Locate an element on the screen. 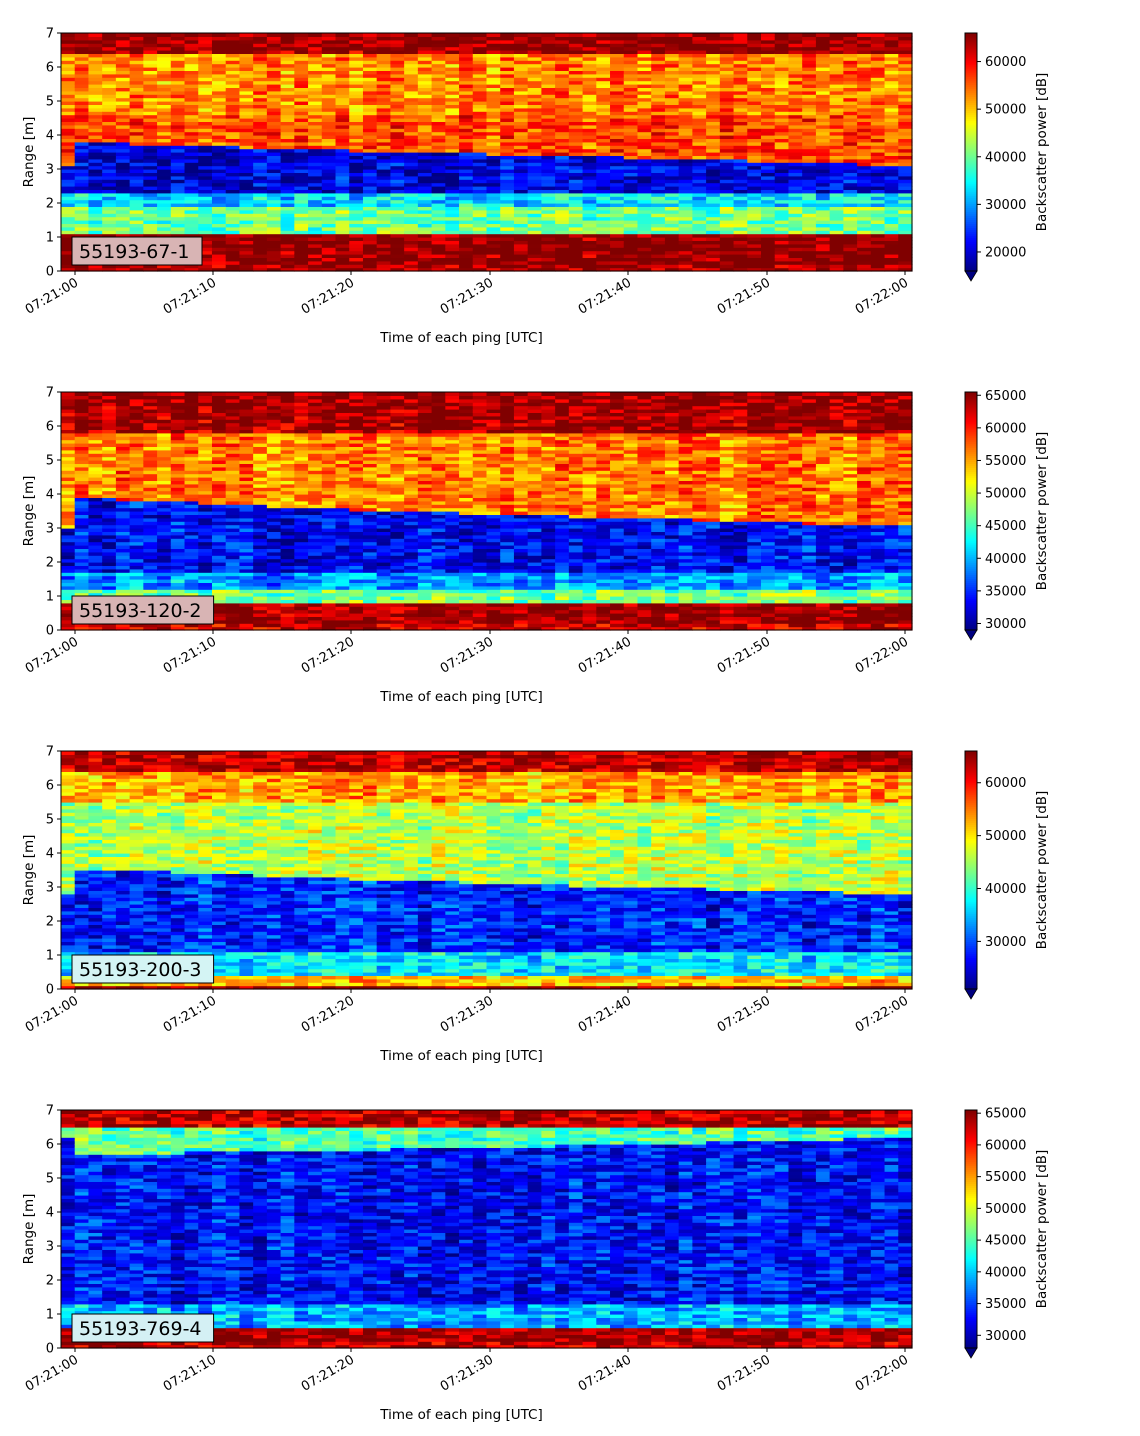 This screenshot has height=1436, width=1140. y-axis-label: Range [m] is located at coordinates (29, 152).